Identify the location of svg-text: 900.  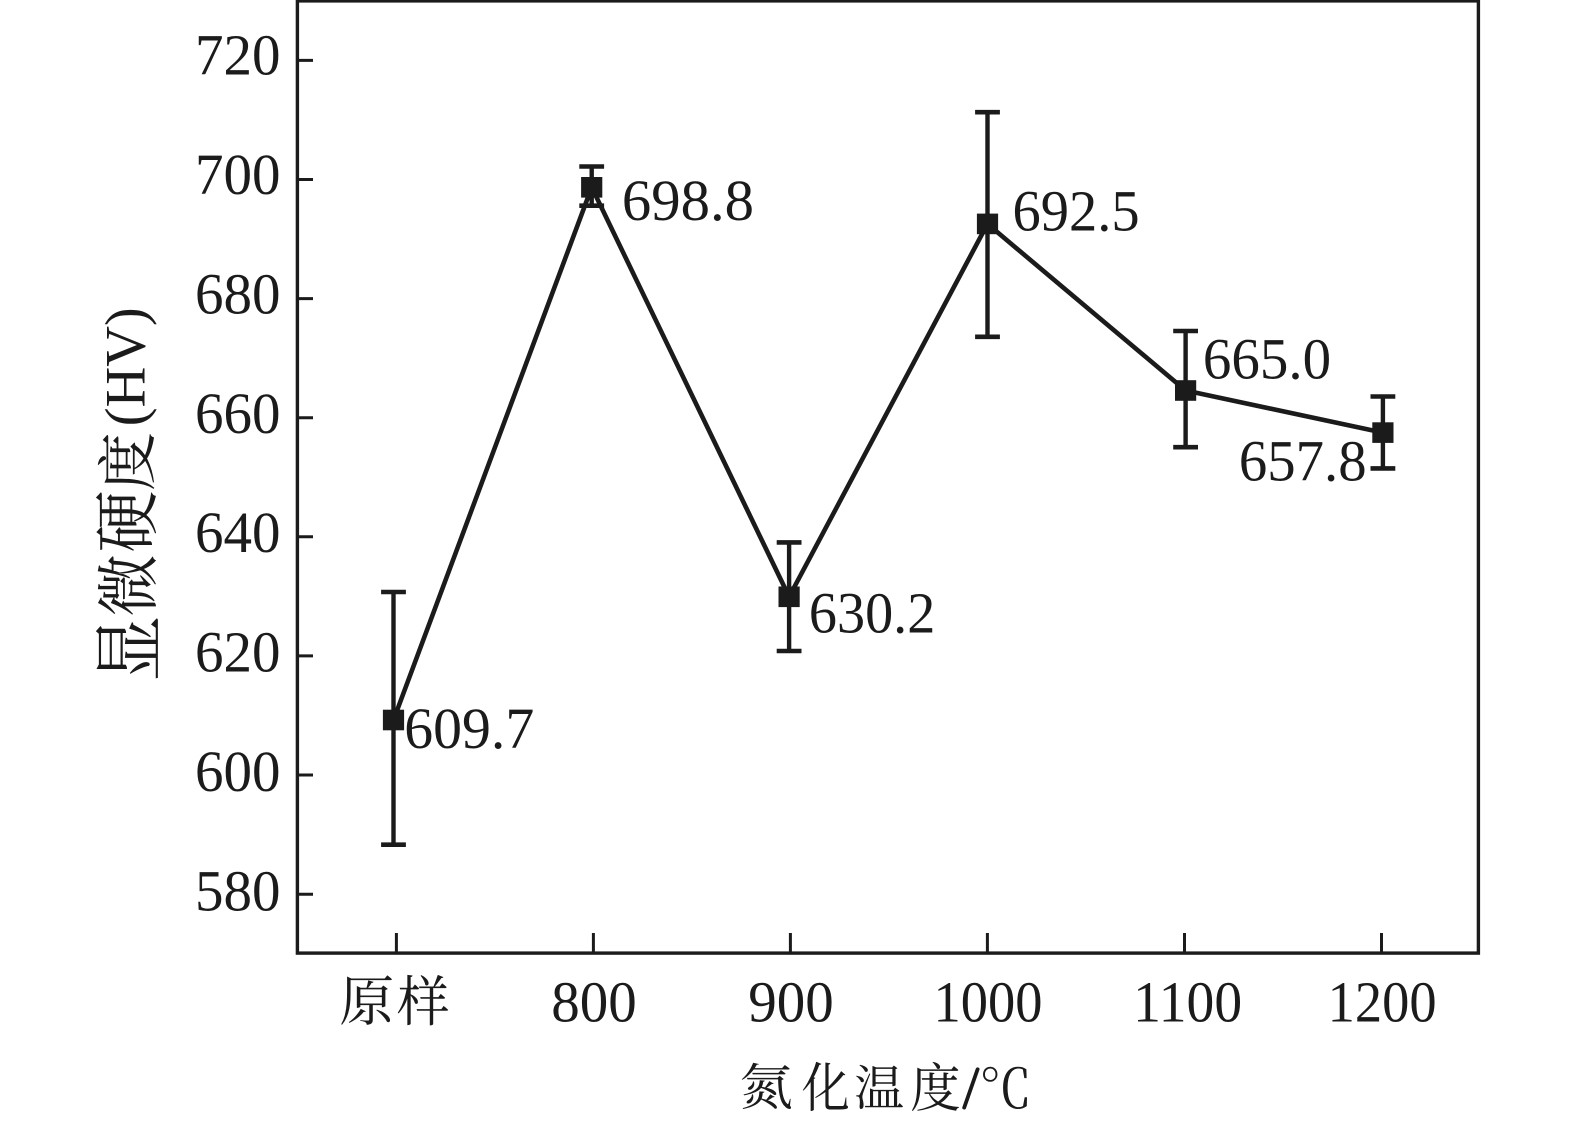
(791, 1002).